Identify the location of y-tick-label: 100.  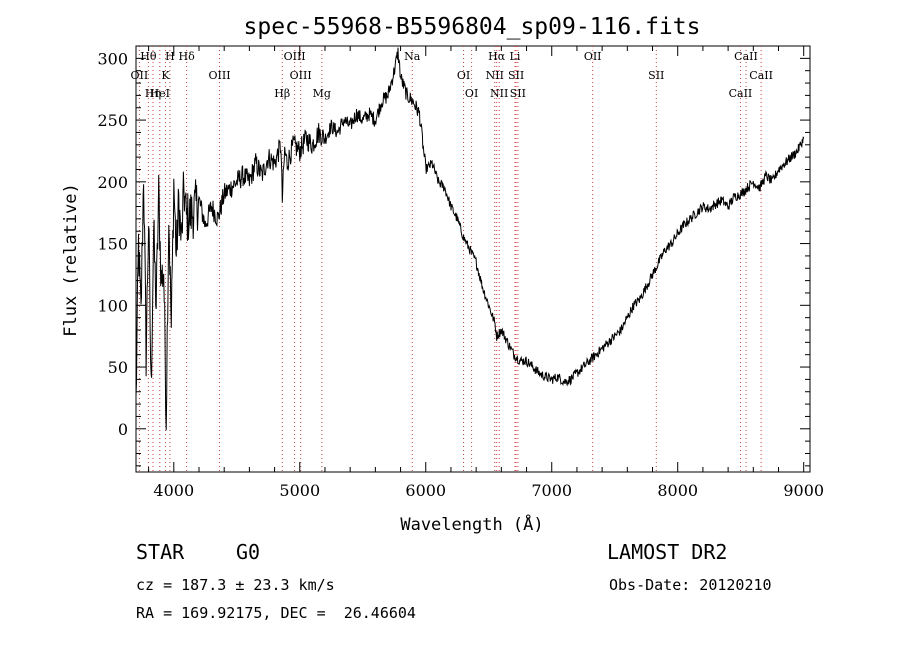
(112, 305).